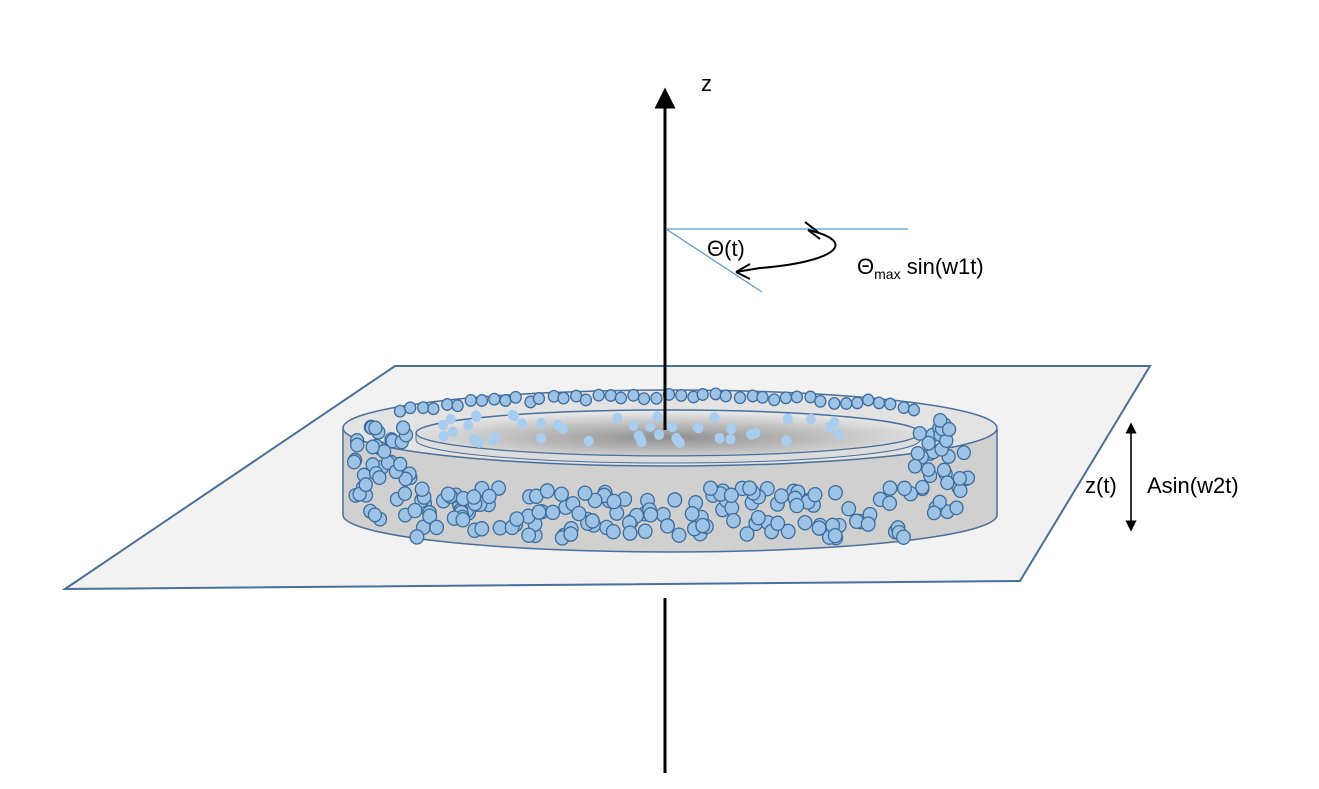  I want to click on theta-max-formula: Θmax sin(w1t), so click(920, 268).